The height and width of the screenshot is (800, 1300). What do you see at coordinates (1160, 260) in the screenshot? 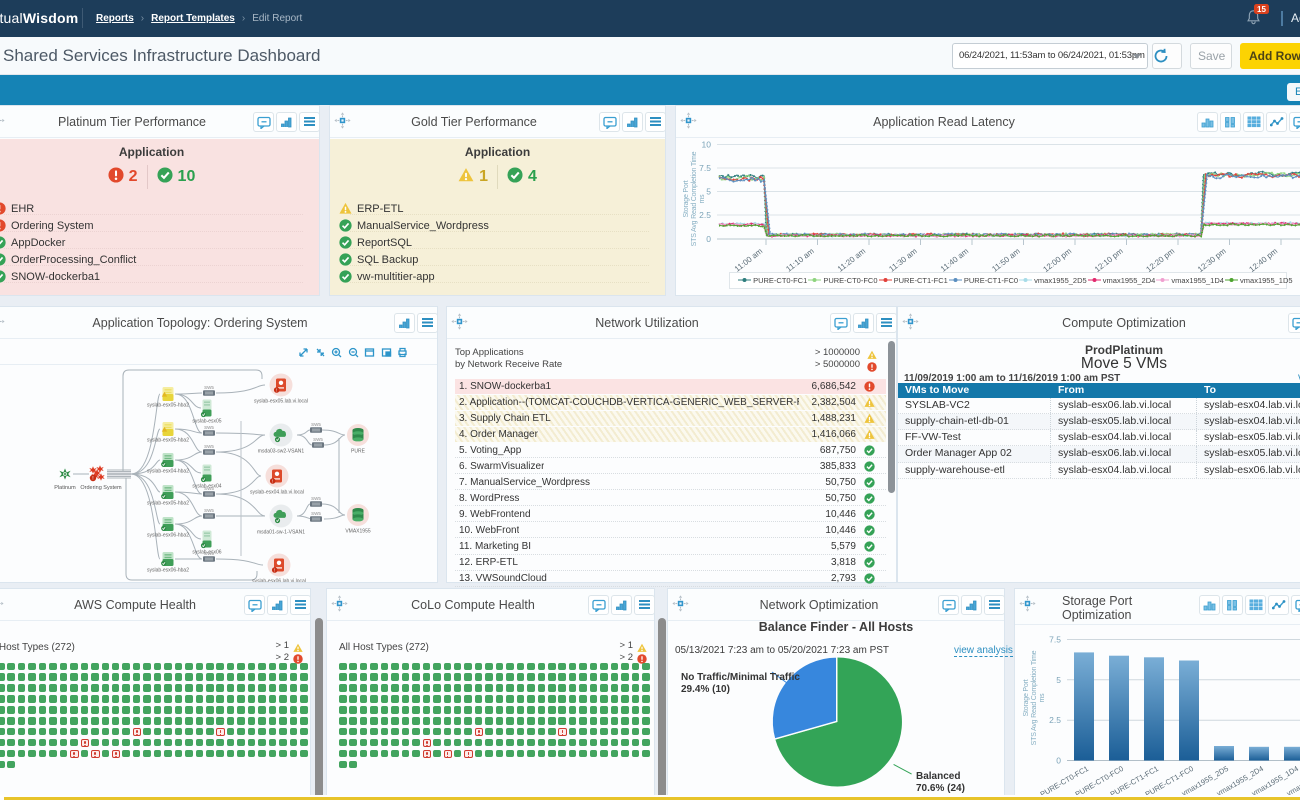
I see `svg-text: 12:20 pm` at bounding box center [1160, 260].